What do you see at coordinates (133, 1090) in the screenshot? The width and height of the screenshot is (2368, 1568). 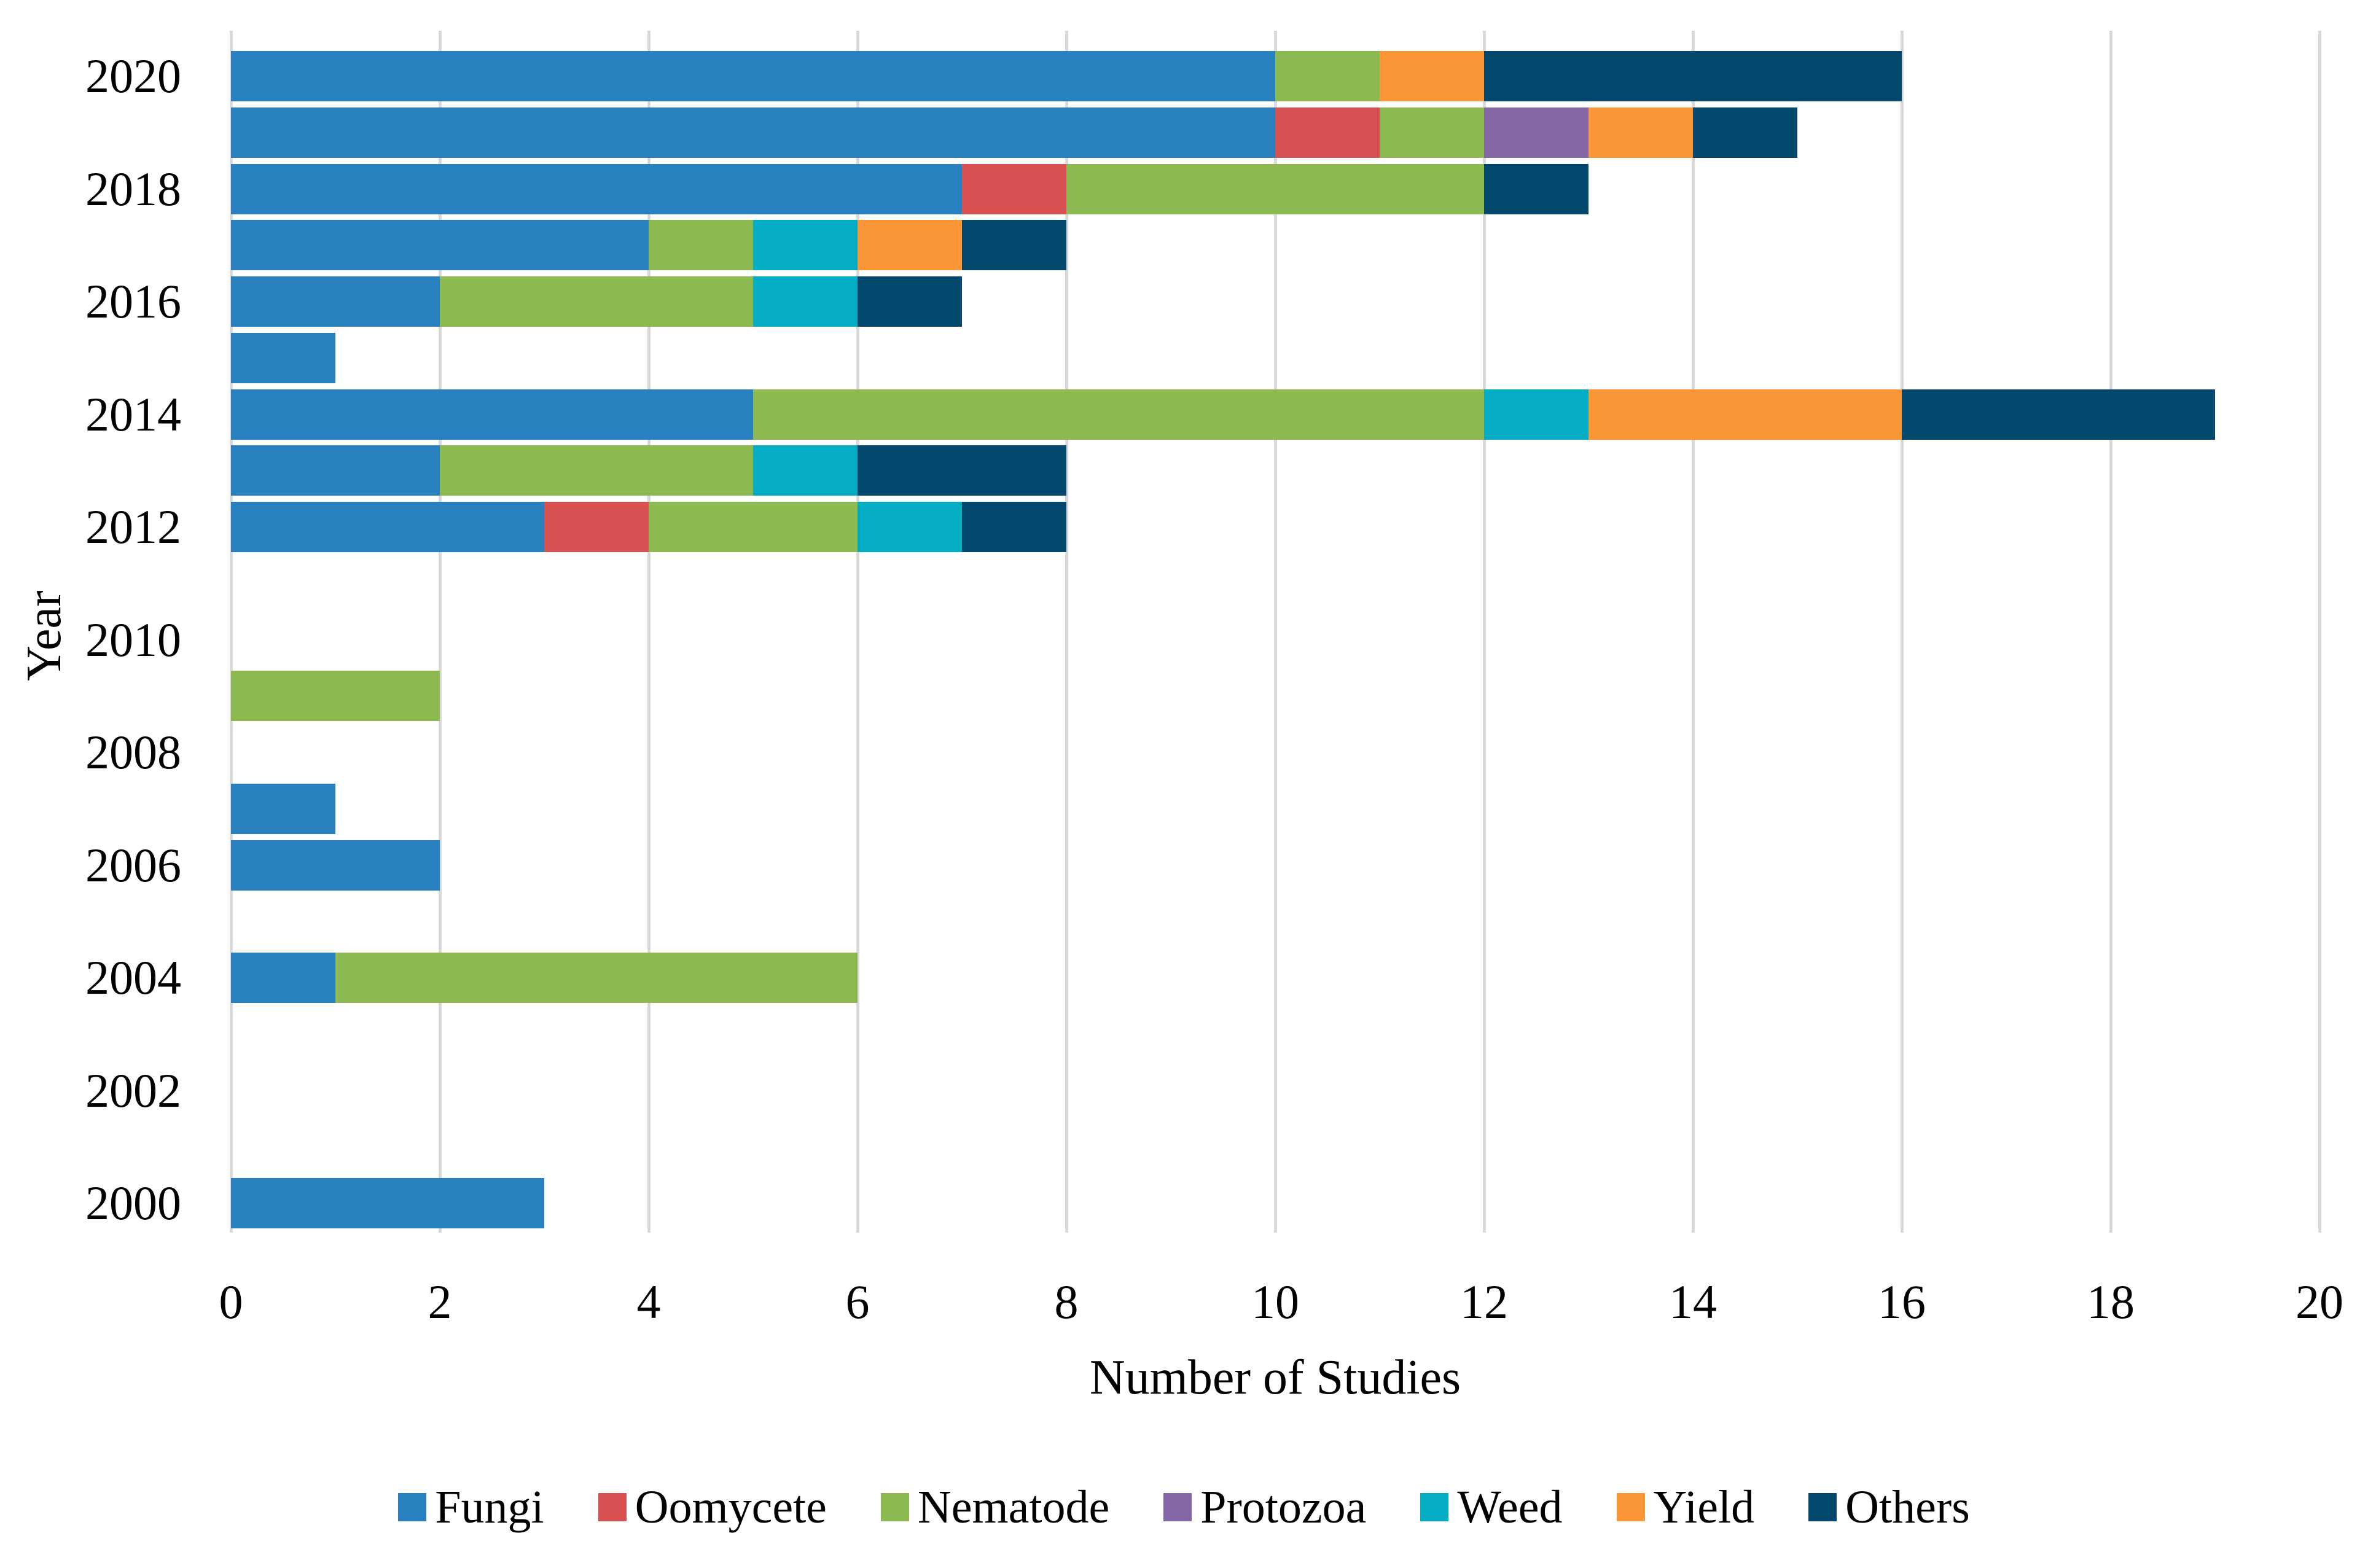 I see `y-tick-label-2002: 2002` at bounding box center [133, 1090].